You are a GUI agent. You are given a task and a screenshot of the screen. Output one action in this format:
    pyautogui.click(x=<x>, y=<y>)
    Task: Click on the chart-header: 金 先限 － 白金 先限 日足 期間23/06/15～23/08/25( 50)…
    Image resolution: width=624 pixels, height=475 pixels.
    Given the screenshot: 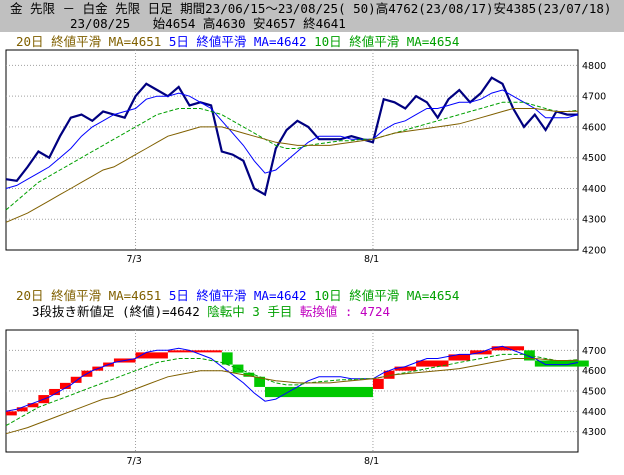 What is the action you would take?
    pyautogui.click(x=312, y=16)
    